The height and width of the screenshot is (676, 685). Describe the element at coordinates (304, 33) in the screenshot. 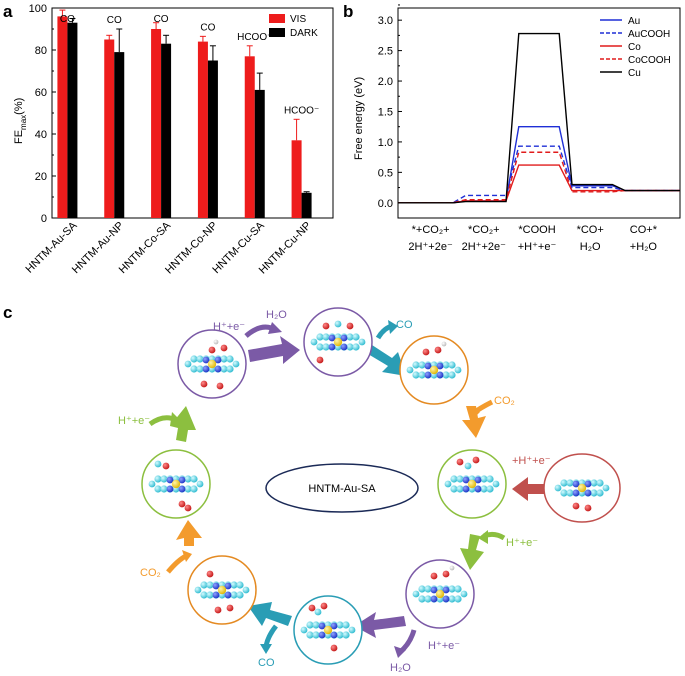

I see `legend-dark-label: DARK` at that location.